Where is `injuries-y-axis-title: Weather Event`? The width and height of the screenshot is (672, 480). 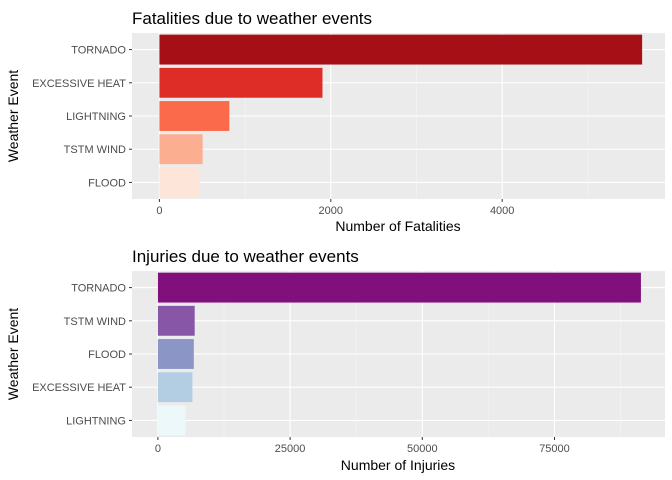
injuries-y-axis-title: Weather Event is located at coordinates (13, 354).